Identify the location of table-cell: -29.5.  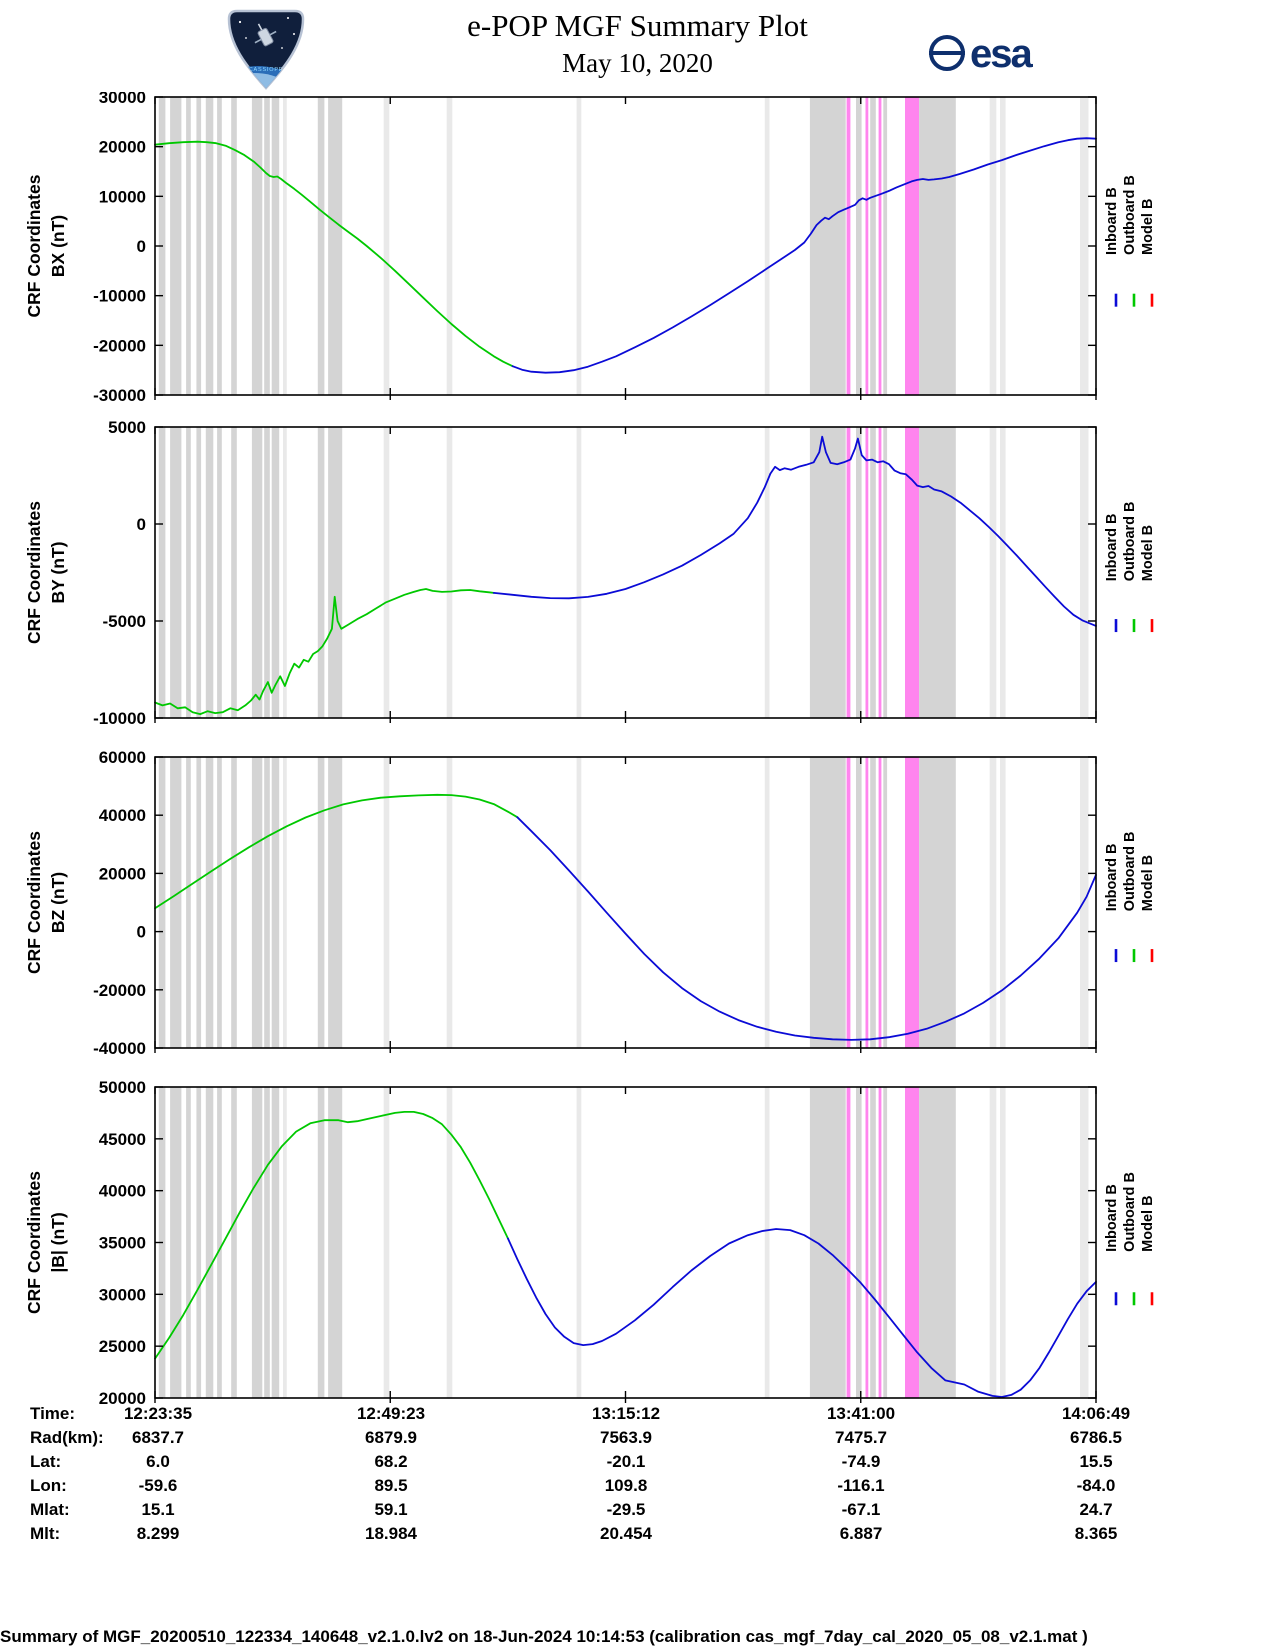
(626, 1509).